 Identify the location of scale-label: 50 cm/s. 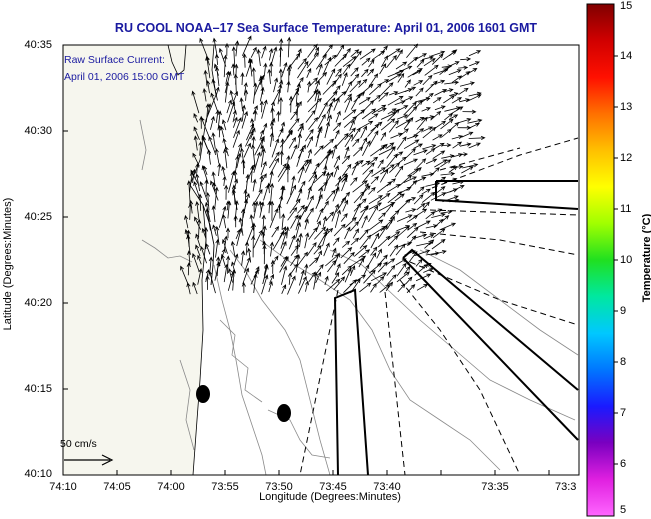
(78, 444).